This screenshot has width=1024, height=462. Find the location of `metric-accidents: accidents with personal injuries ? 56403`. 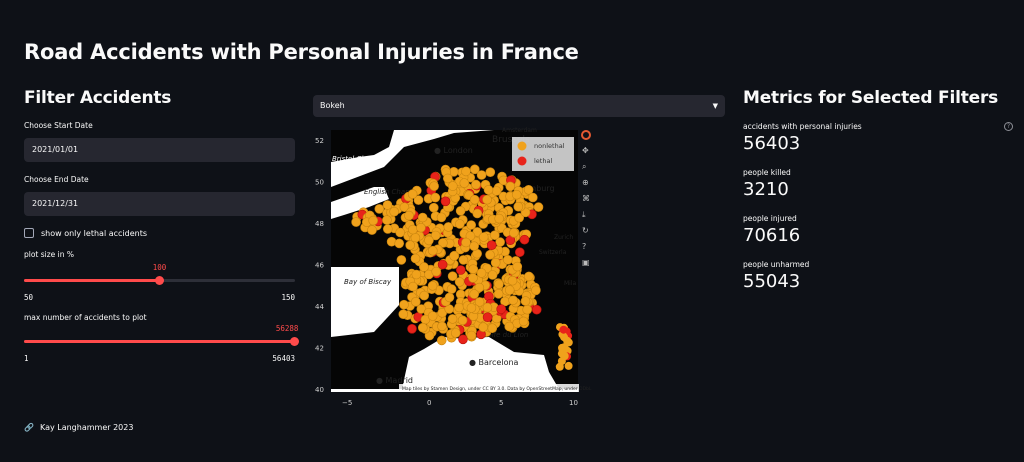

metric-accidents: accidents with personal injuries ? 56403 is located at coordinates (878, 138).